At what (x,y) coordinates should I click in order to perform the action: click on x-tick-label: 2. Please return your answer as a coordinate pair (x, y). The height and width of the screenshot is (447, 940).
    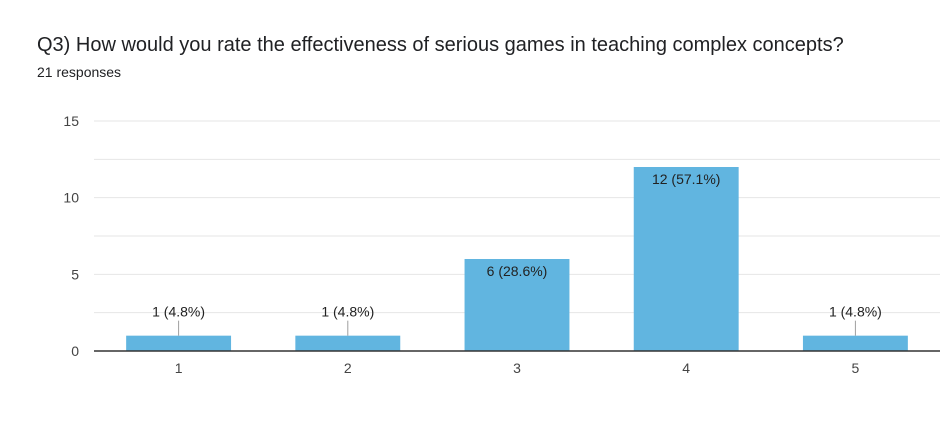
    Looking at the image, I should click on (348, 368).